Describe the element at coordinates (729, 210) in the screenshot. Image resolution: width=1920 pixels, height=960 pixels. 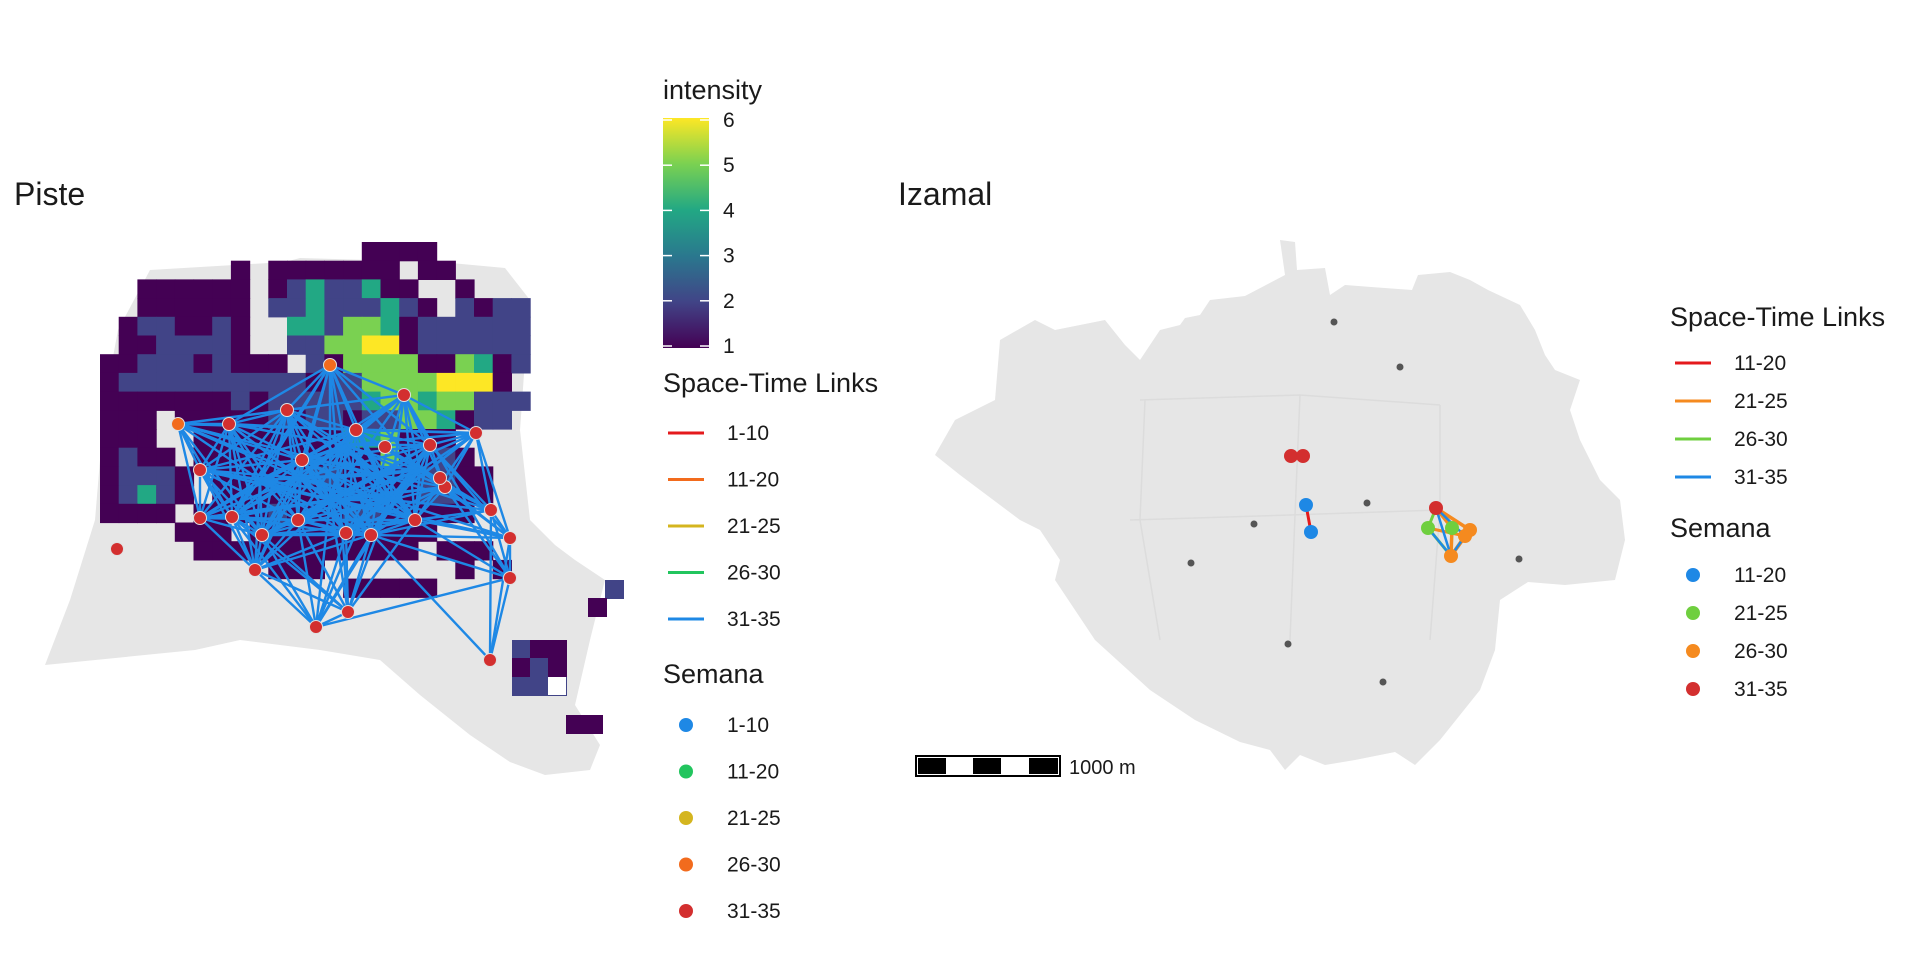
I see `intensity-tick-label: 4` at that location.